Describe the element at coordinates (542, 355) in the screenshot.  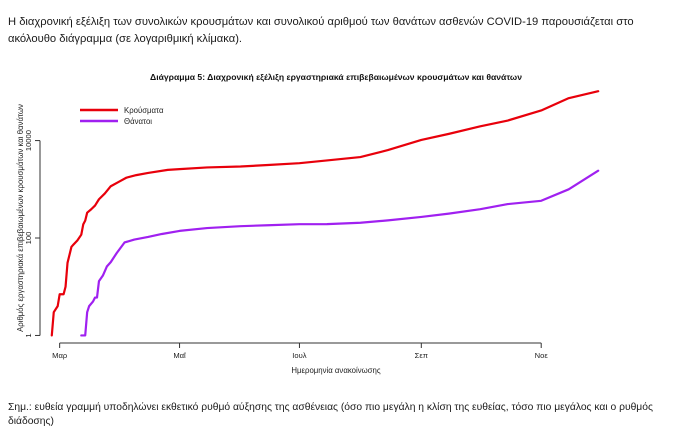
I see `x-tick-label: Νοε` at that location.